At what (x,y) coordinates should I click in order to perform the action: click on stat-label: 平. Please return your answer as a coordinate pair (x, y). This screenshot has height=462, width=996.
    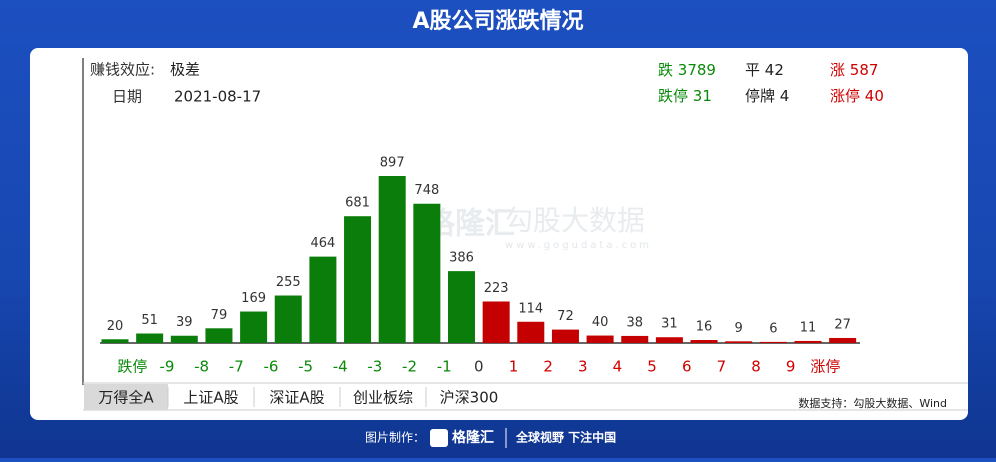
    Looking at the image, I should click on (752, 70).